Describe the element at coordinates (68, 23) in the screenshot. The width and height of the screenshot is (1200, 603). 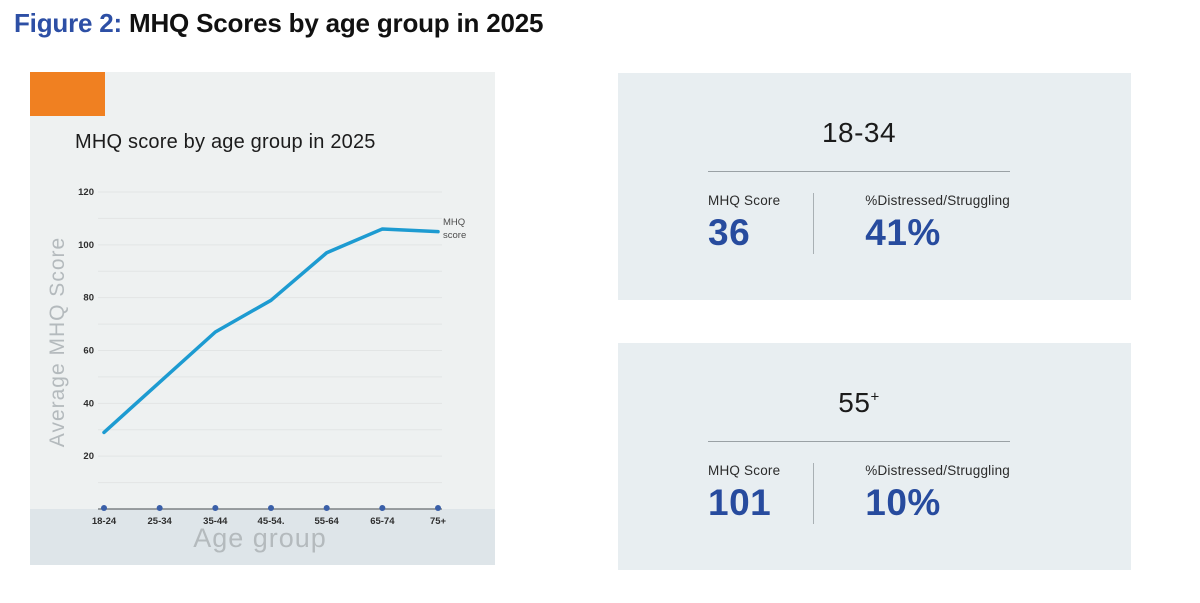
I see `figure-title-number: Figure 2:` at that location.